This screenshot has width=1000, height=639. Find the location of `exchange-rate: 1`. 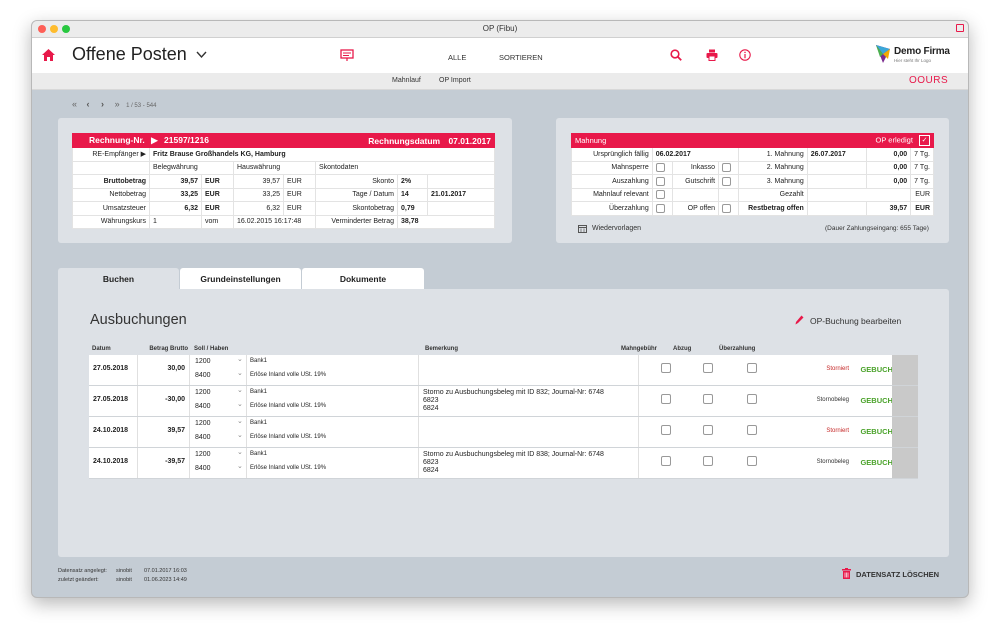

exchange-rate: 1 is located at coordinates (175, 221).